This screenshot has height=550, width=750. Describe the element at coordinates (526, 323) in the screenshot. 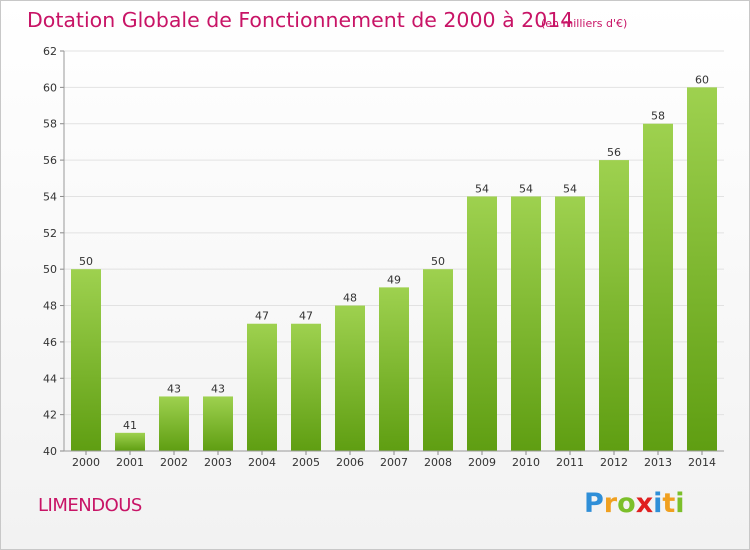

I see `bar-2010` at that location.